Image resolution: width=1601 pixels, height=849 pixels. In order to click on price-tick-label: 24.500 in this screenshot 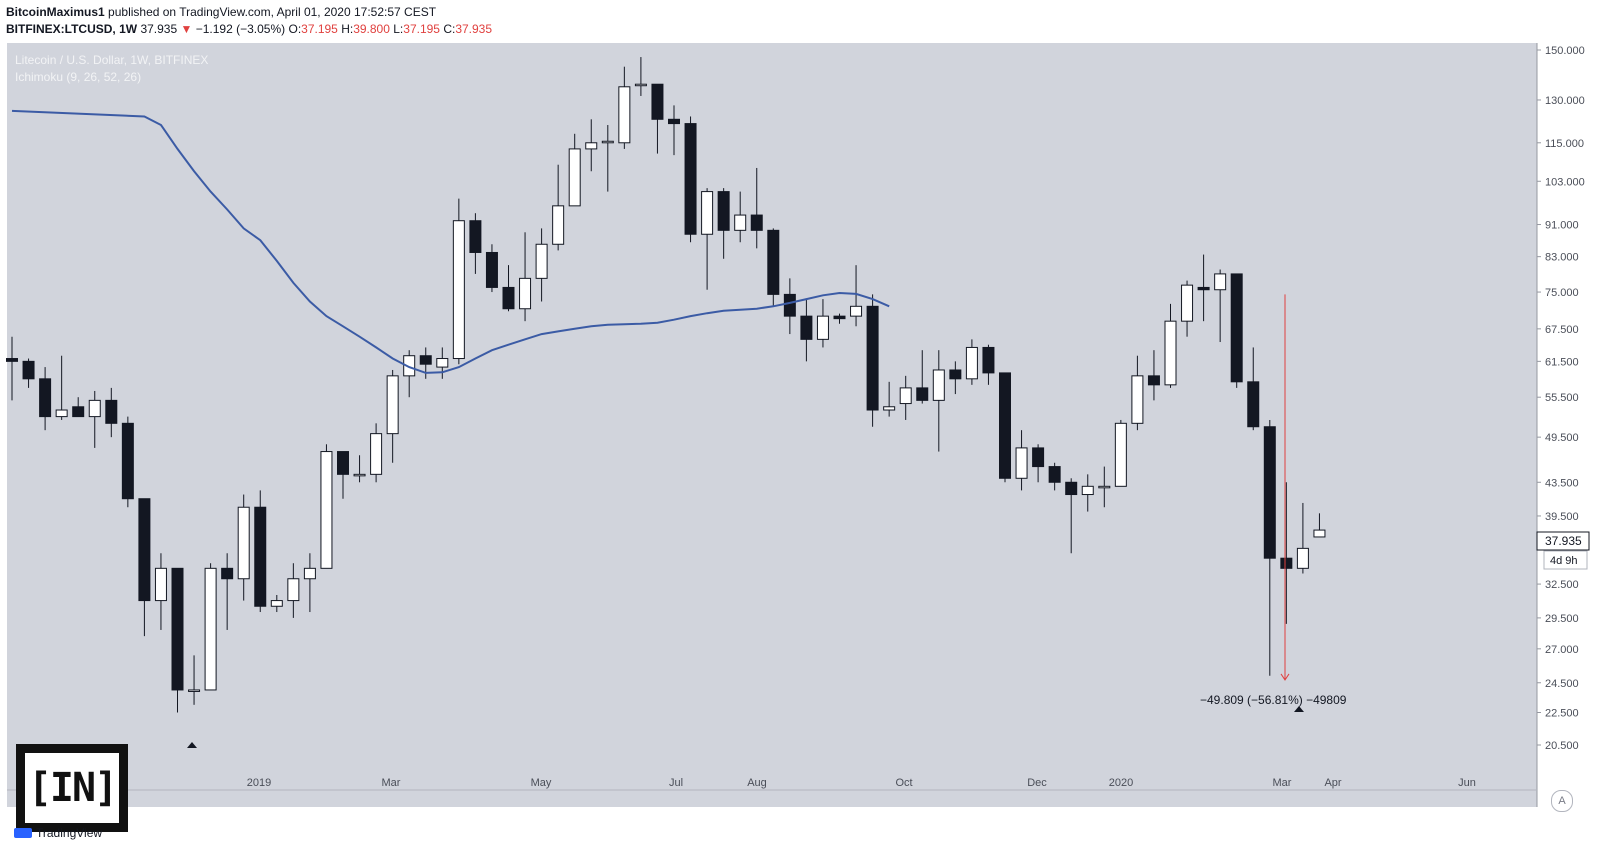, I will do `click(1562, 684)`.